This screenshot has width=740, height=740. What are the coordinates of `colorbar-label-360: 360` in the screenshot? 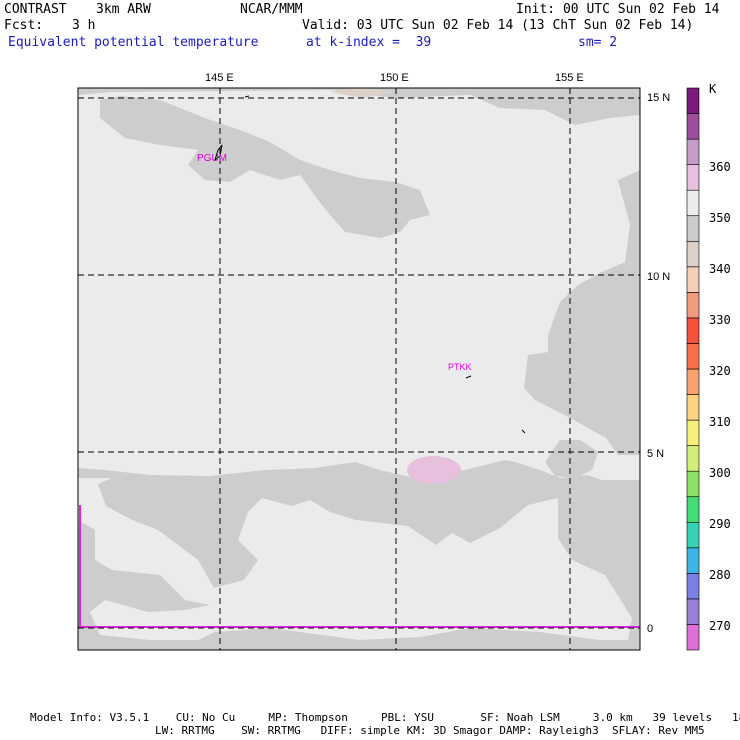 It's located at (720, 167).